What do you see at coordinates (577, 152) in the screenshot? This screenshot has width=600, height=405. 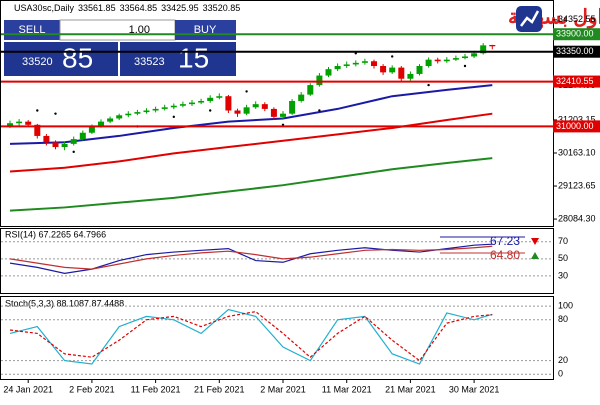 I see `y-tick-label: 30163.10` at bounding box center [577, 152].